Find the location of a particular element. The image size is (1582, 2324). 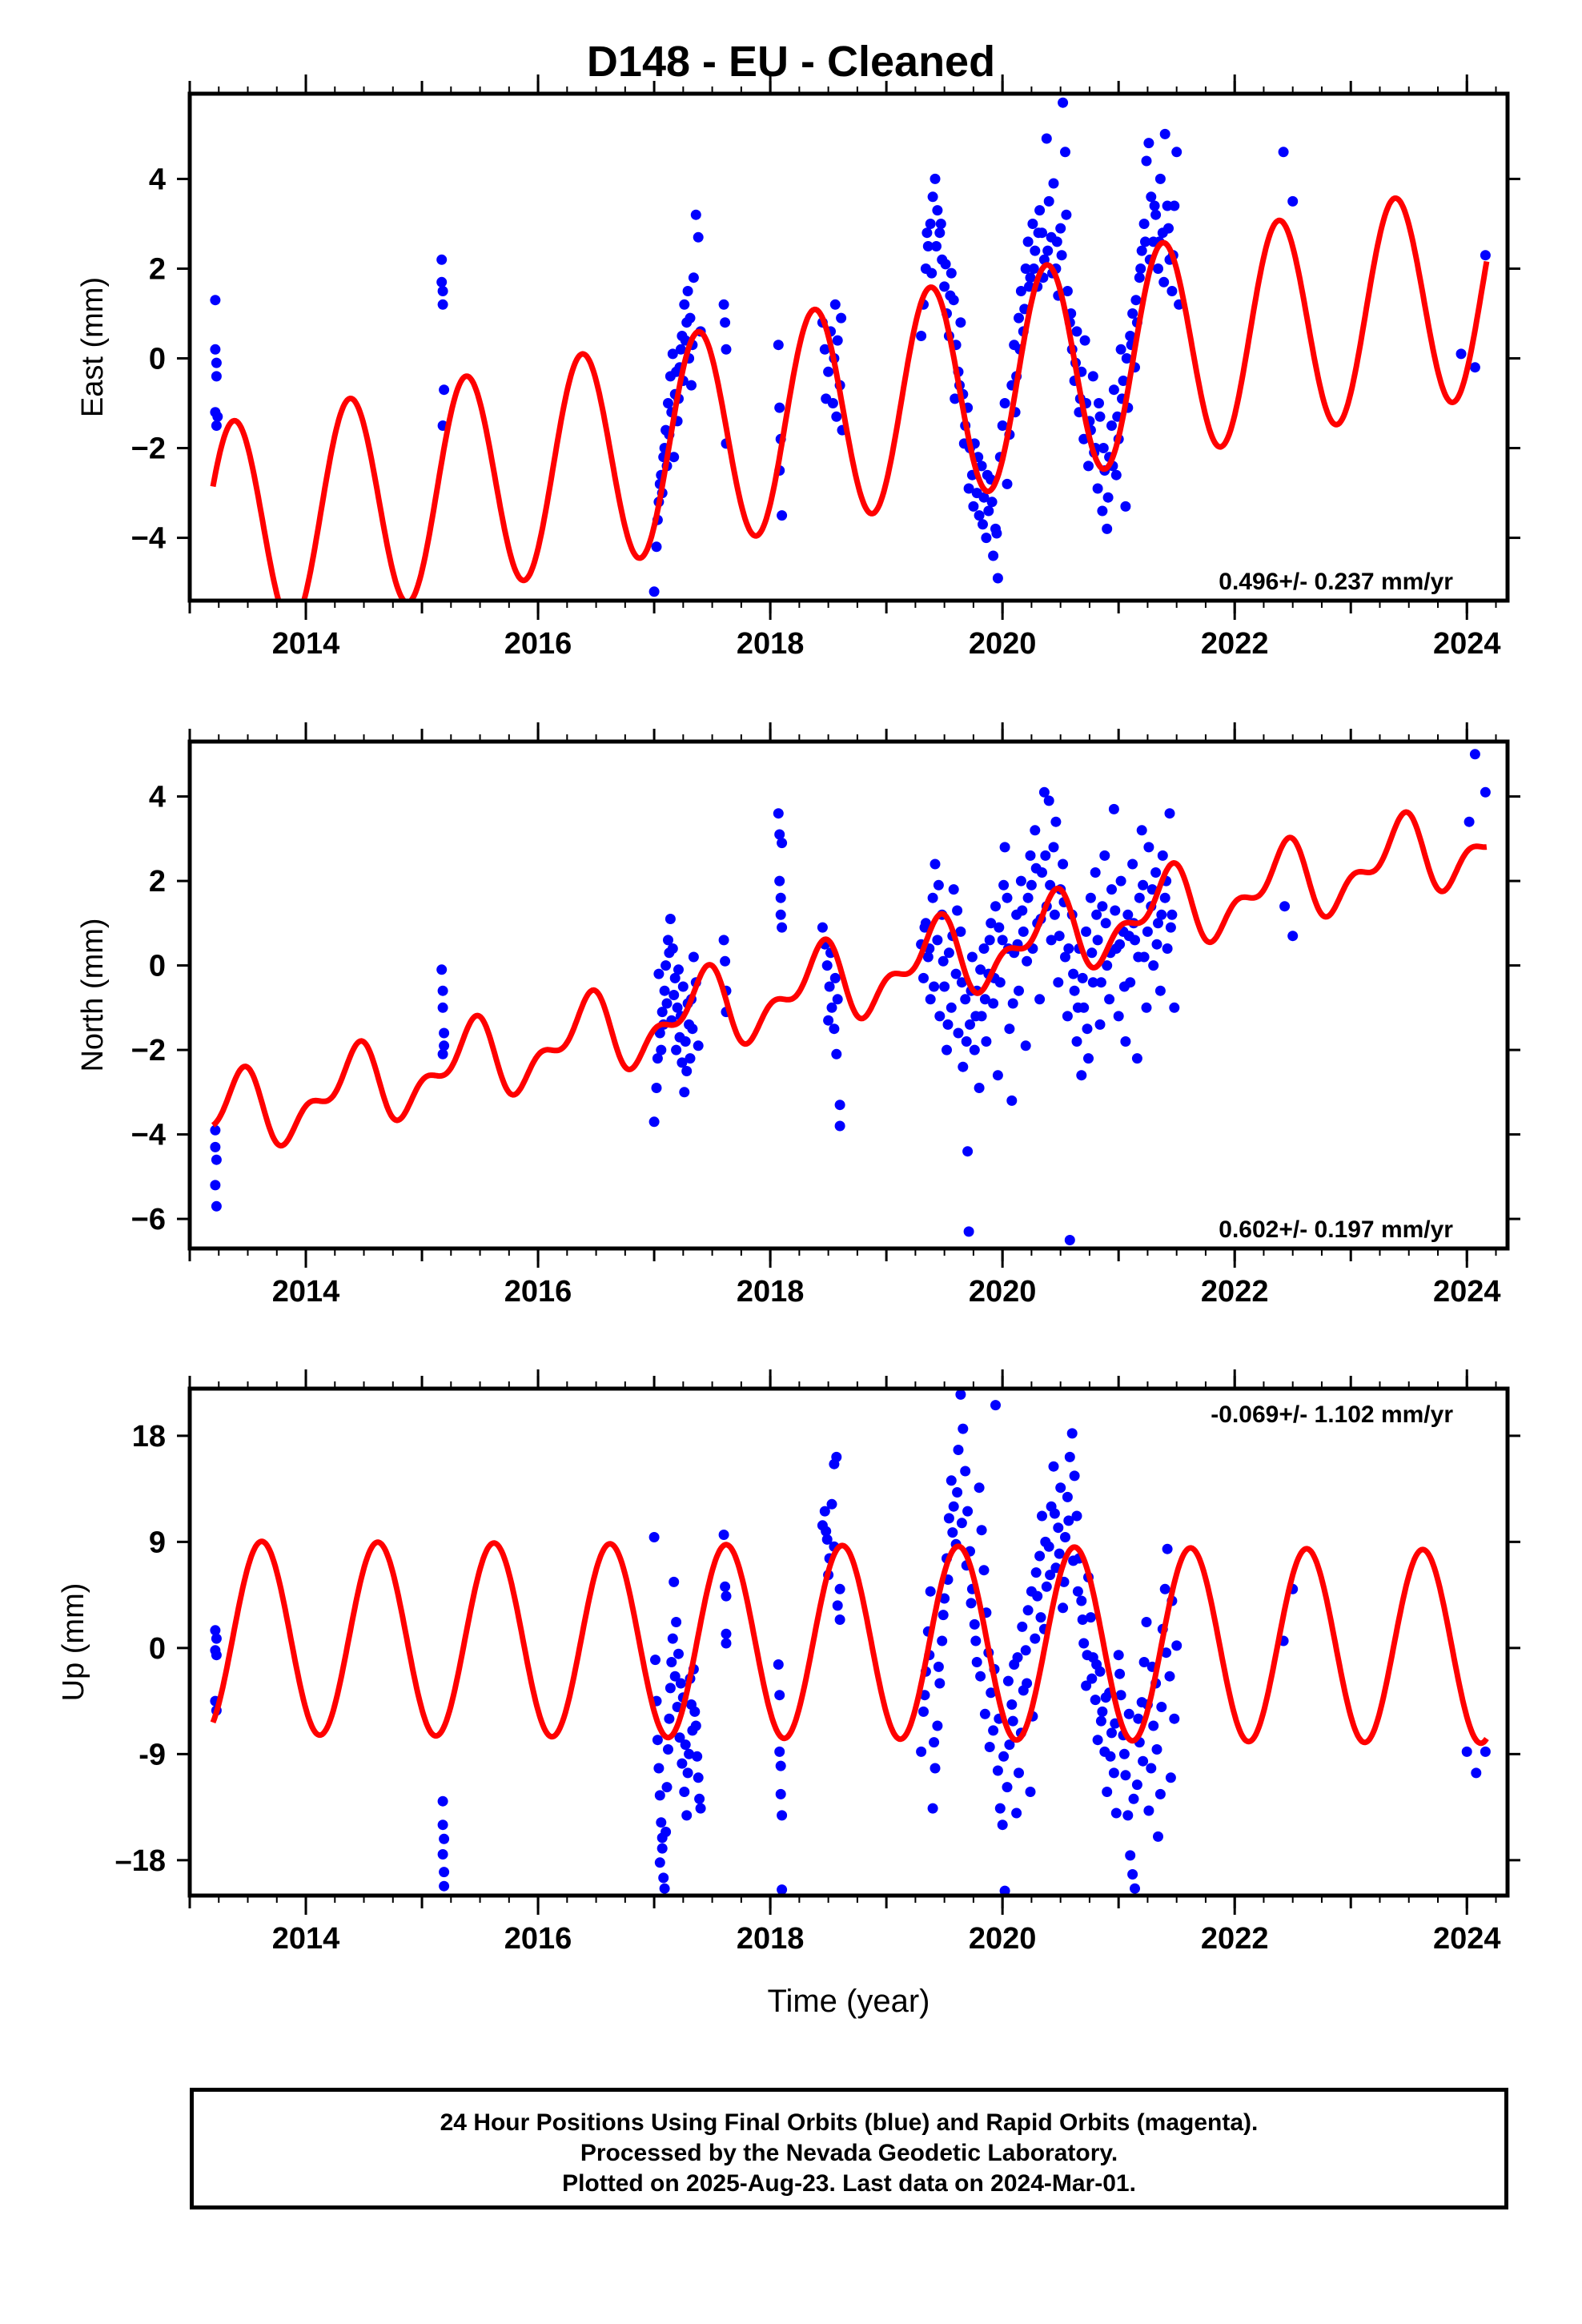

y-tick-label: −4 is located at coordinates (148, 539).